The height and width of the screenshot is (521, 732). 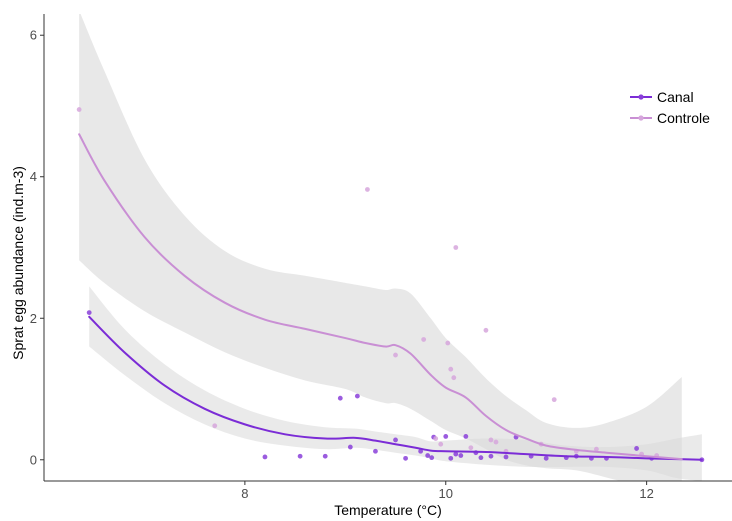 I want to click on x-axis-title: Temperature (°C), so click(x=388, y=510).